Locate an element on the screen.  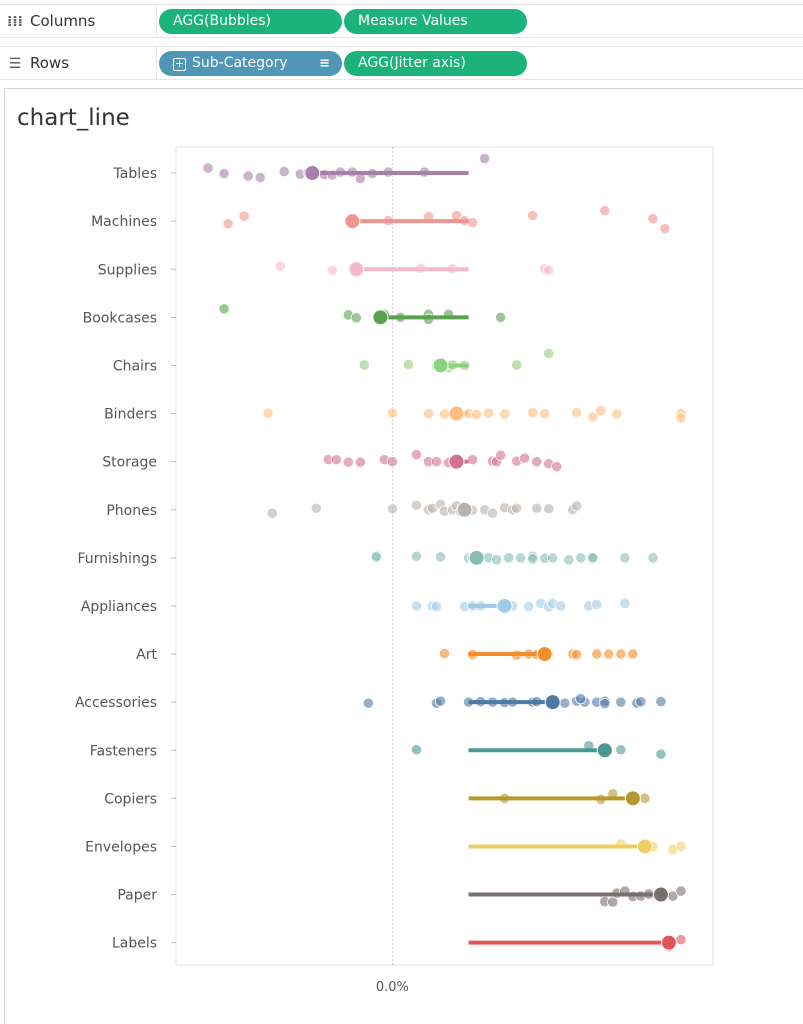
mean-point-machines is located at coordinates (352, 221).